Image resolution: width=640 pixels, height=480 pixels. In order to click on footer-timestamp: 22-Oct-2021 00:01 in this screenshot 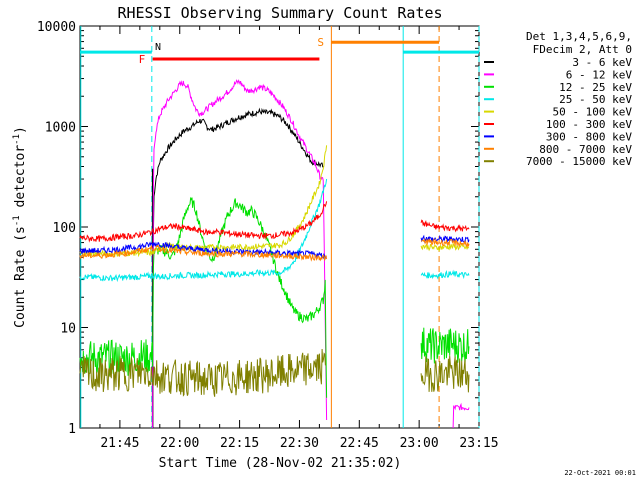, I will do `click(600, 473)`.